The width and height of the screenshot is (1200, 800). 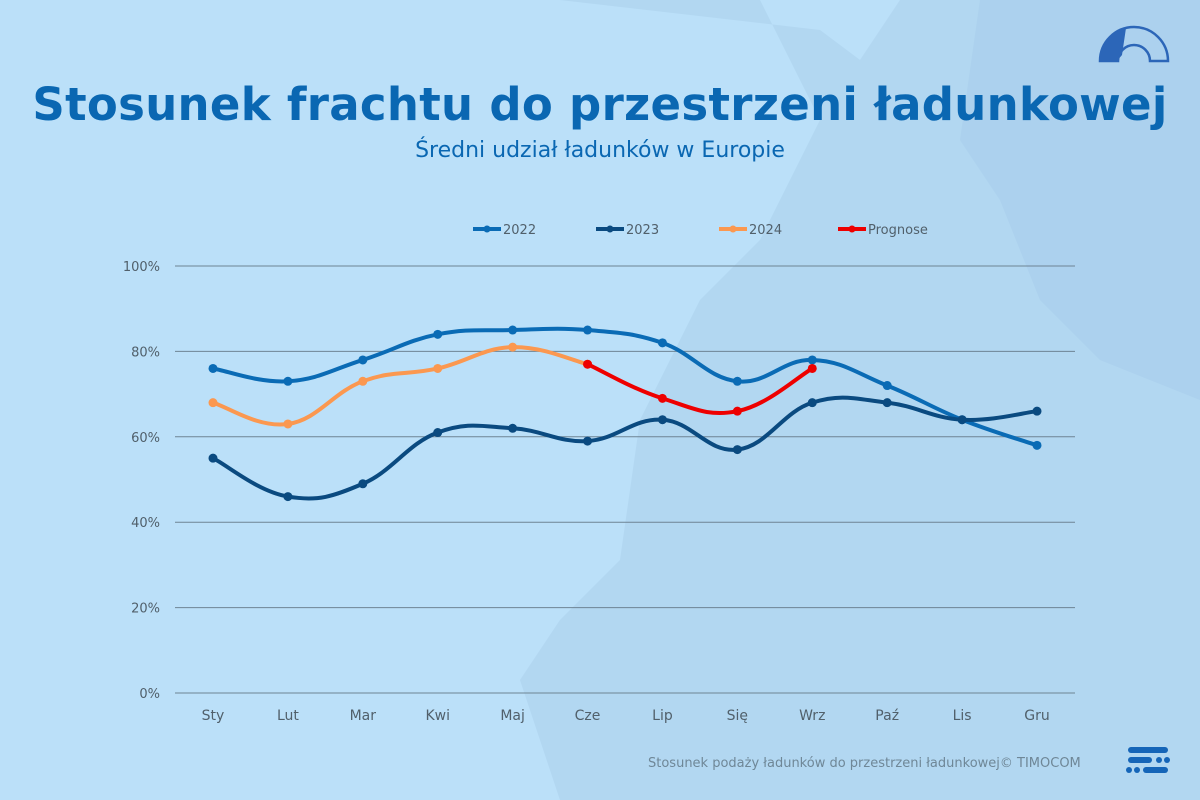 I want to click on x-tick-label: Kwi, so click(x=437, y=716).